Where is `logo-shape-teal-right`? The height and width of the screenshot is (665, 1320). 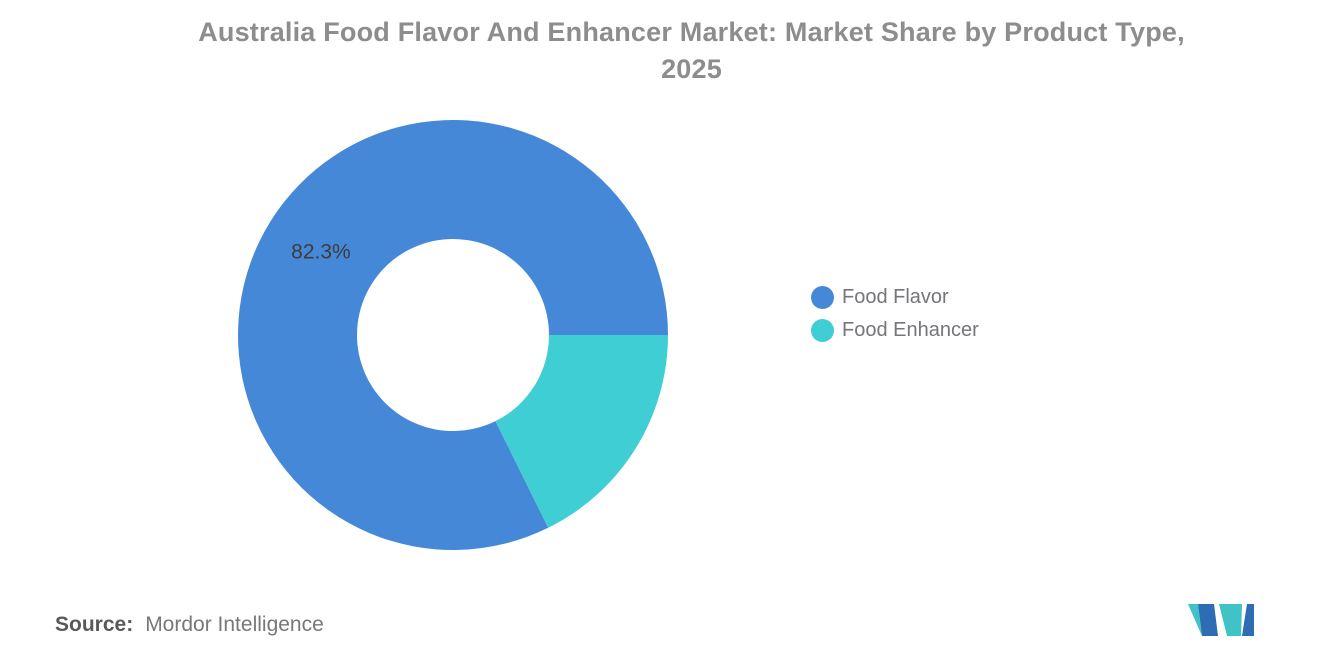 logo-shape-teal-right is located at coordinates (1230, 620).